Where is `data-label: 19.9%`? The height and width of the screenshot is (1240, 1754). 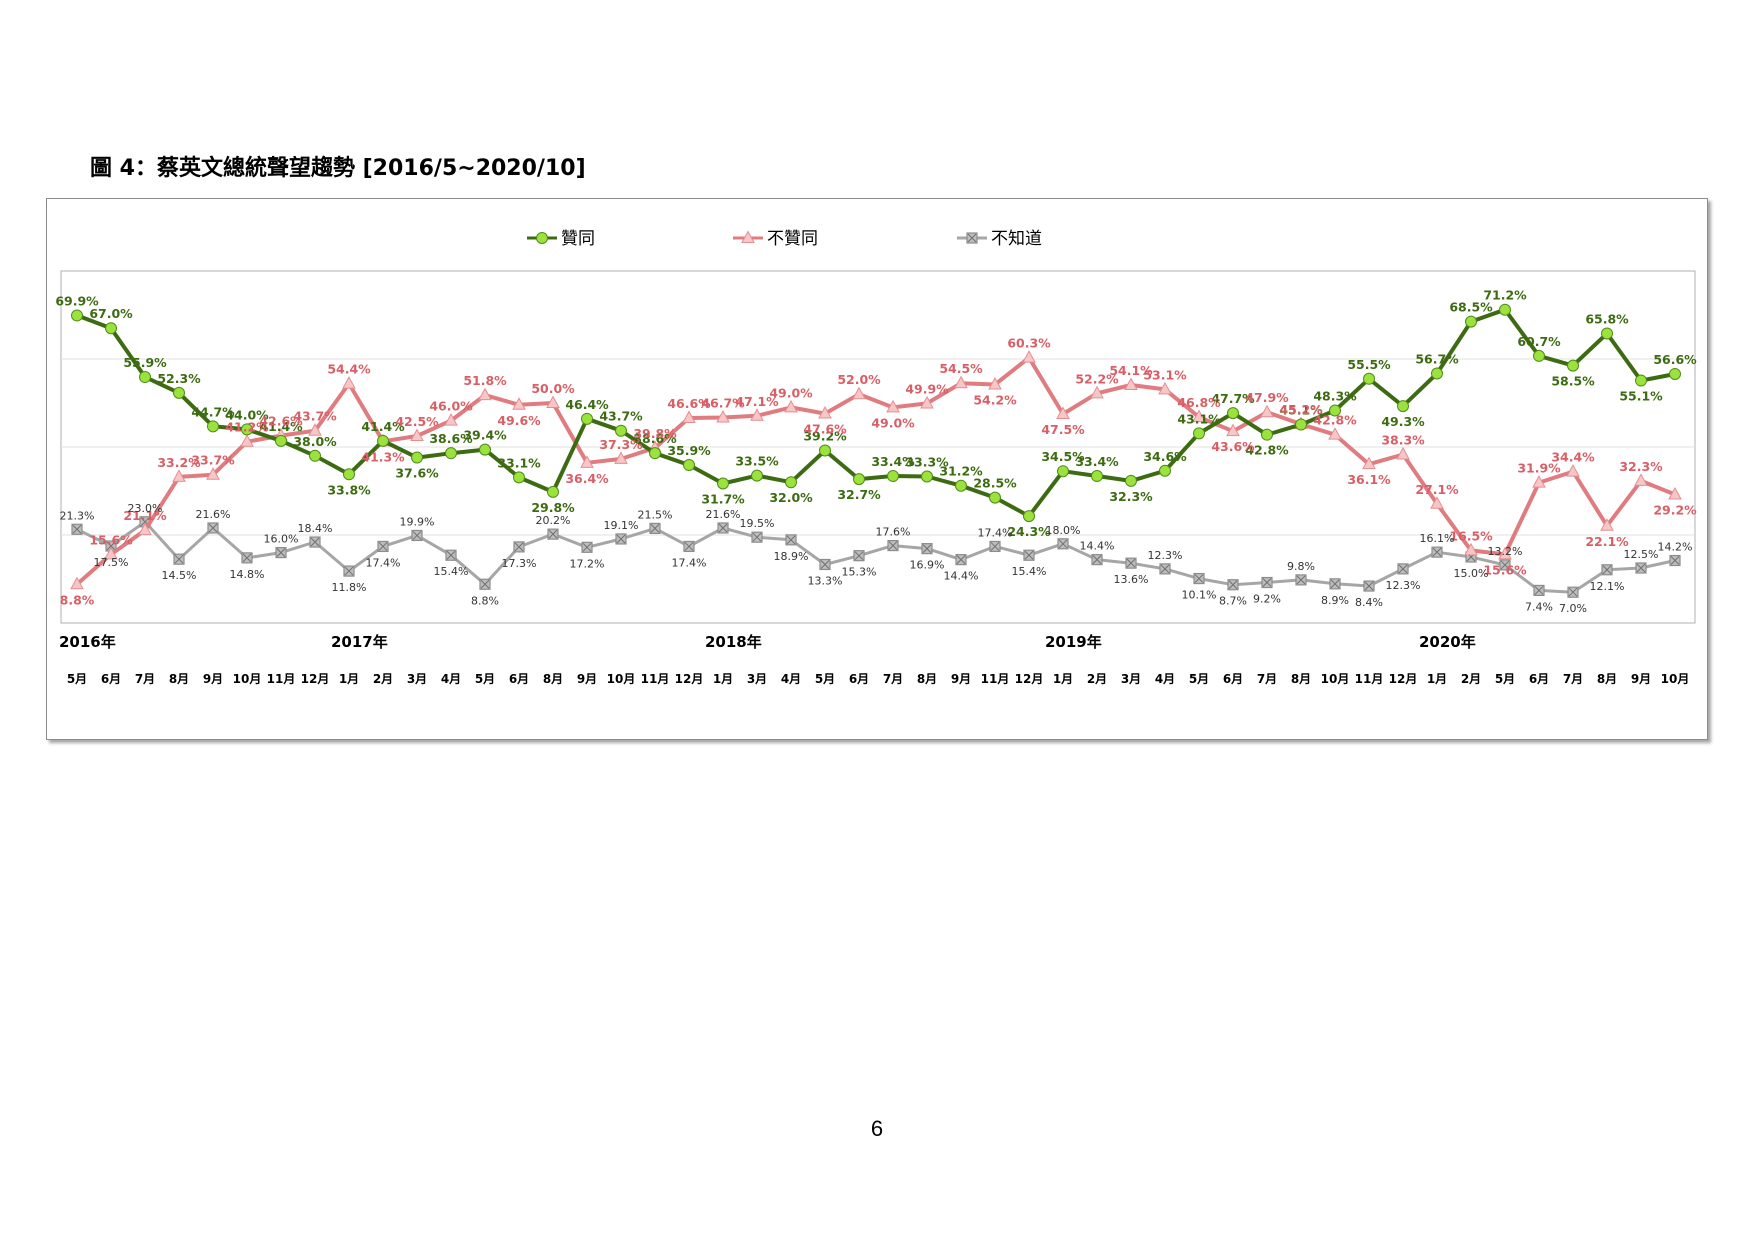 data-label: 19.9% is located at coordinates (417, 521).